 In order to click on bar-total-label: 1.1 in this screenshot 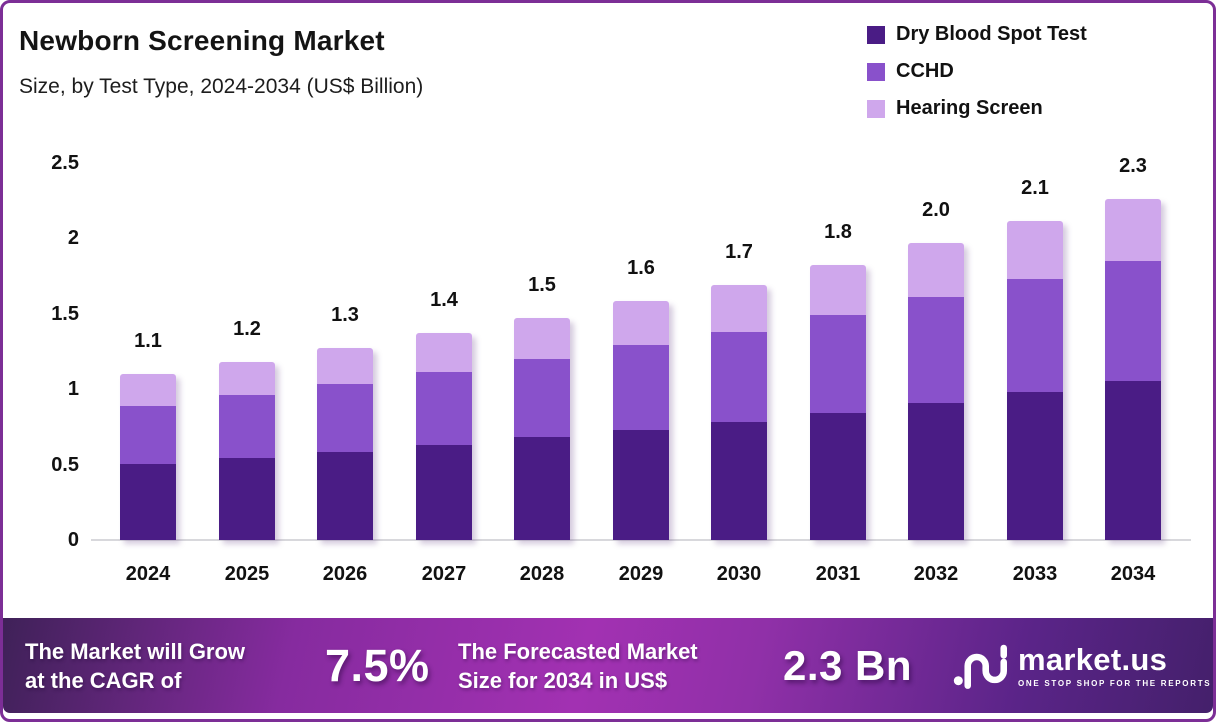, I will do `click(148, 341)`.